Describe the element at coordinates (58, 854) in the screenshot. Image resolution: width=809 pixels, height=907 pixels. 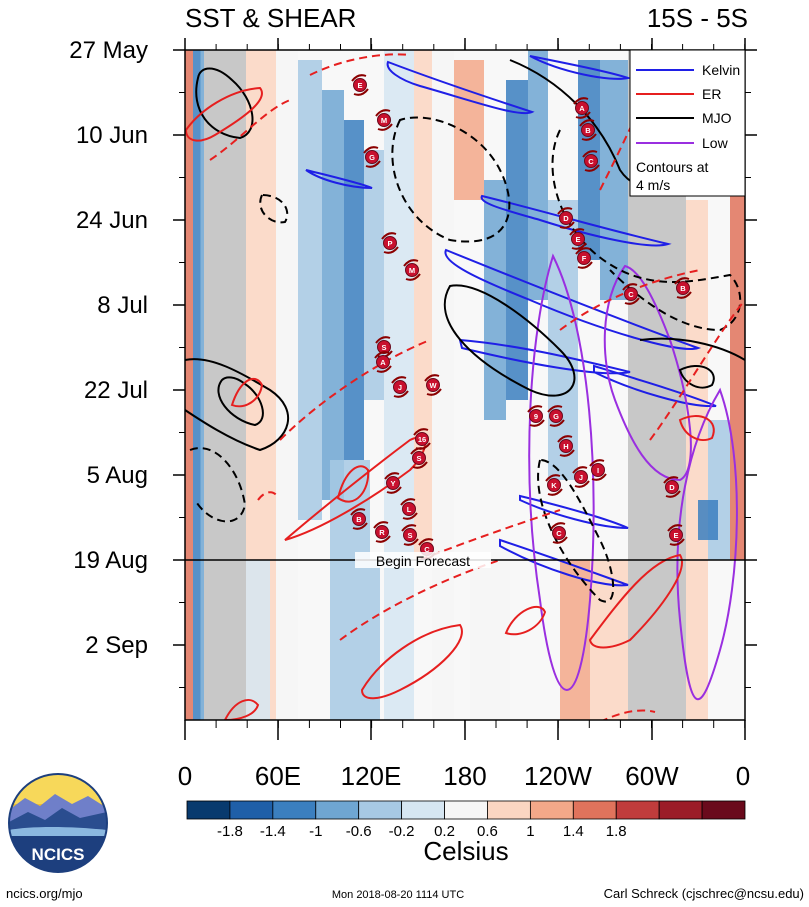
I see `logo-text: NCICS` at that location.